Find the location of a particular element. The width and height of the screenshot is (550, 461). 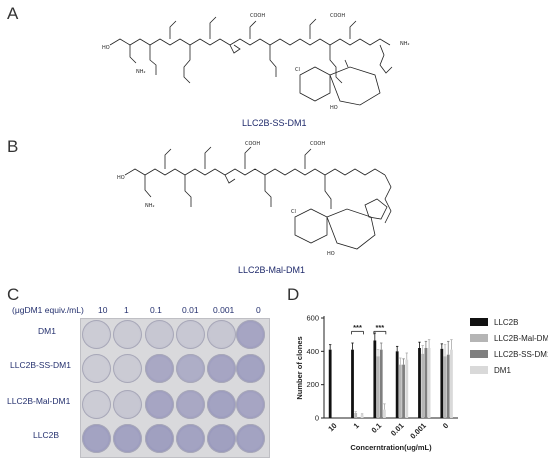

y-tick-label: 200 is located at coordinates (312, 384).